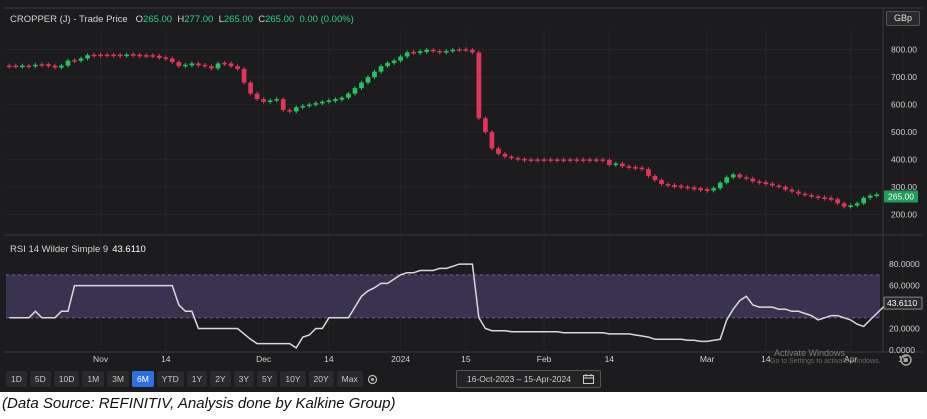 This screenshot has width=927, height=419. What do you see at coordinates (850, 359) in the screenshot?
I see `time-axis-tick: Apr` at bounding box center [850, 359].